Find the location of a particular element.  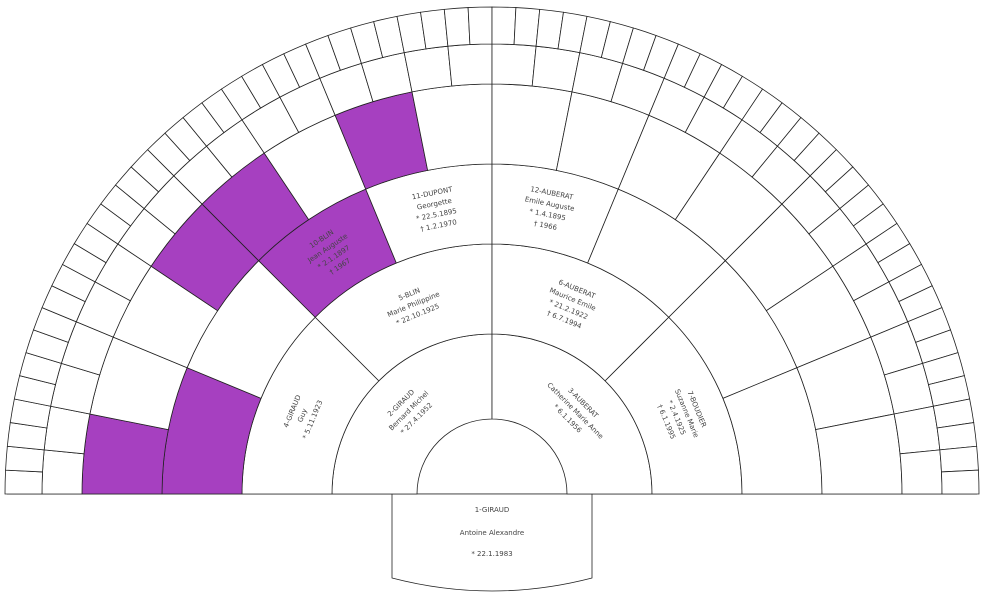

root-given: Antoine Alexandre is located at coordinates (492, 533).